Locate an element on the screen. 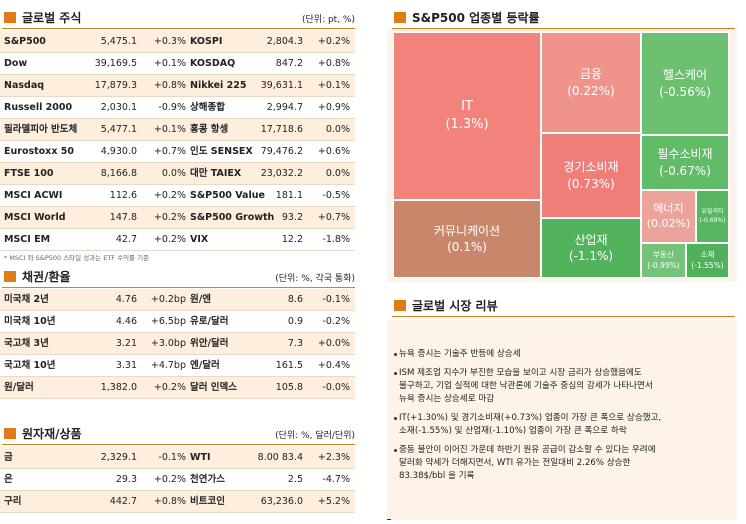 The width and height of the screenshot is (746, 524). row-value: 161.5 is located at coordinates (289, 365).